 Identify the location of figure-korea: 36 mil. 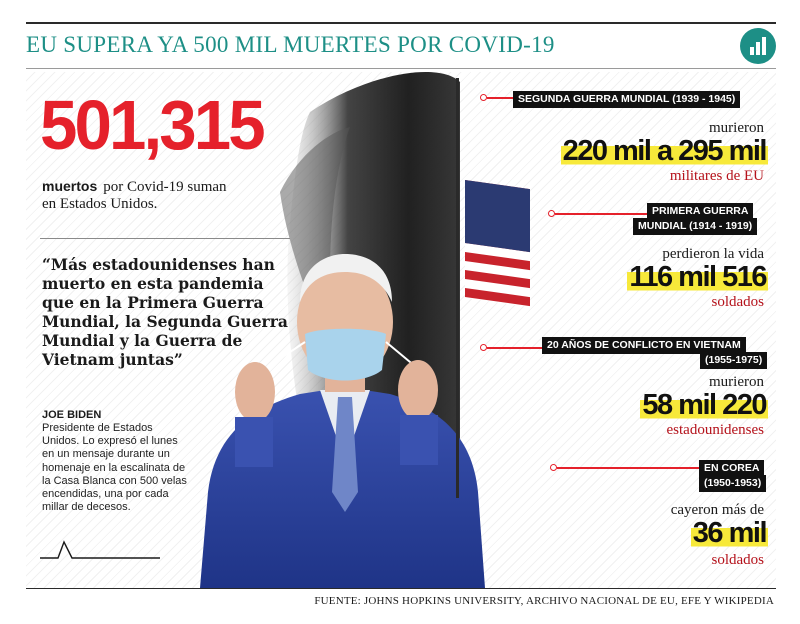
(729, 533).